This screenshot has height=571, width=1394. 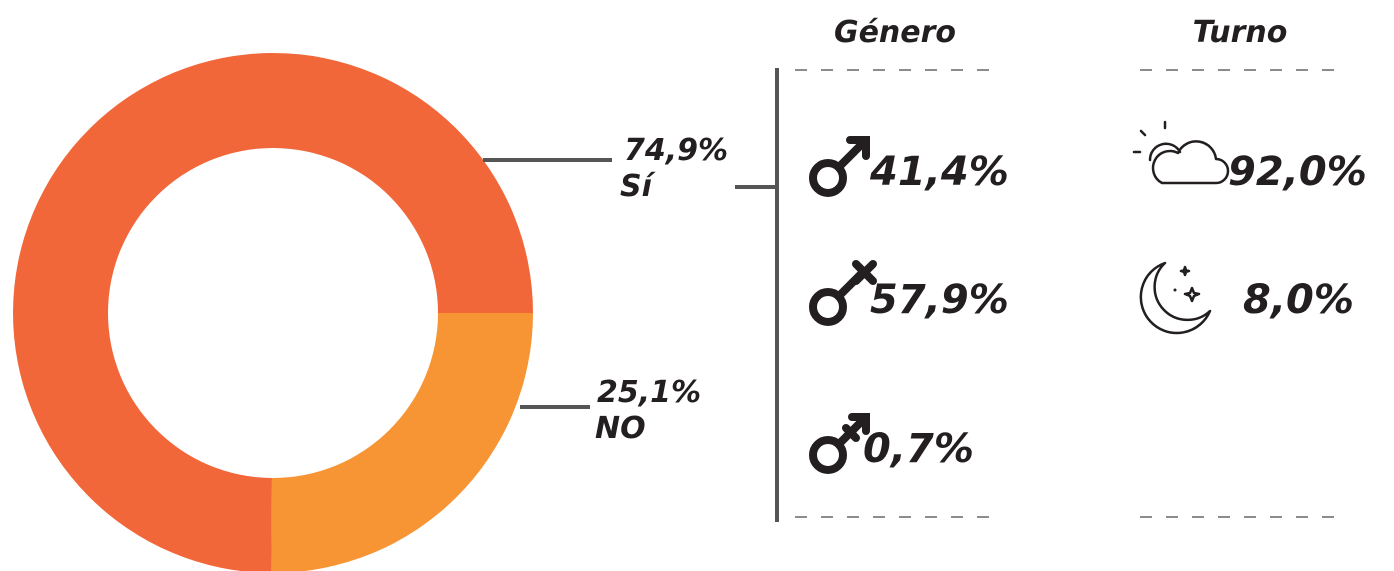 I want to click on column-title: Turno, so click(x=1240, y=32).